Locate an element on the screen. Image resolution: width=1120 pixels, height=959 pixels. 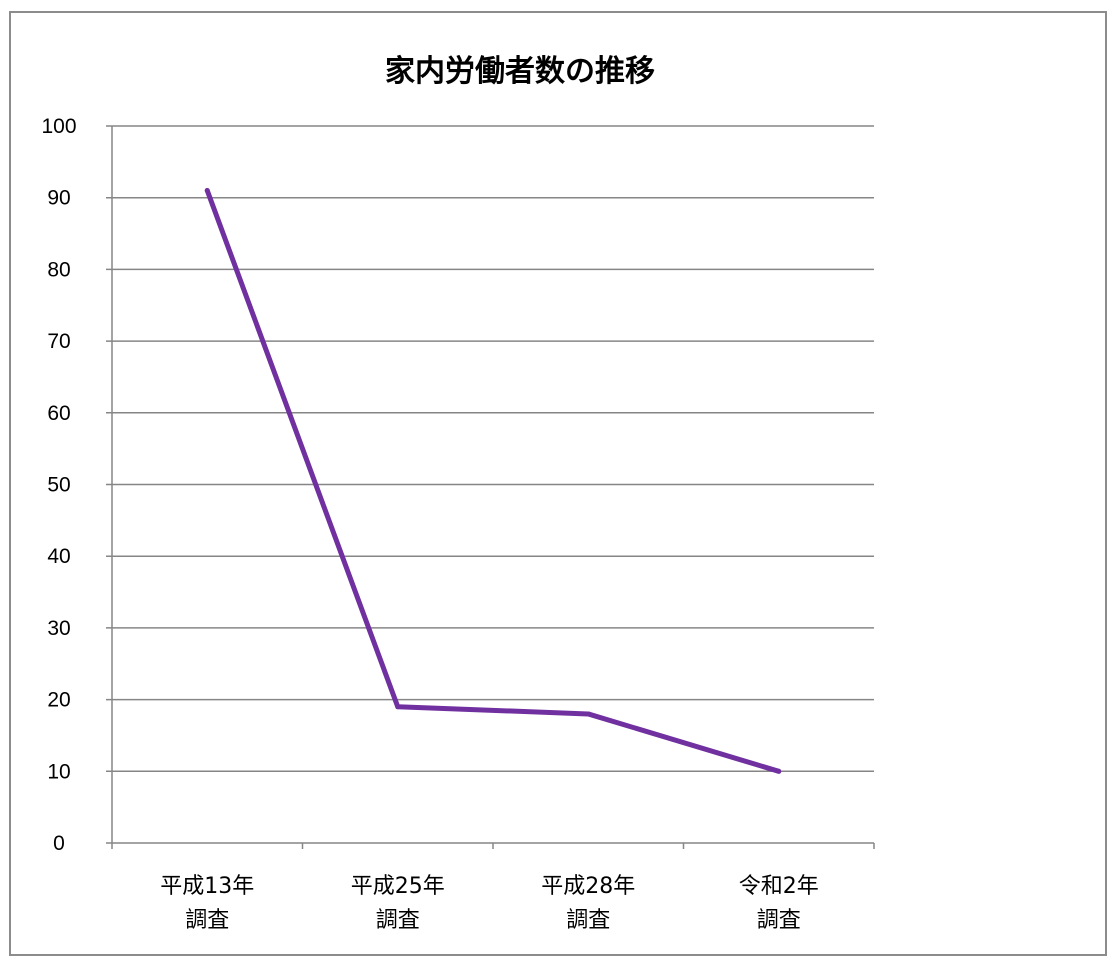
y-tick-label: 0 is located at coordinates (59, 843).